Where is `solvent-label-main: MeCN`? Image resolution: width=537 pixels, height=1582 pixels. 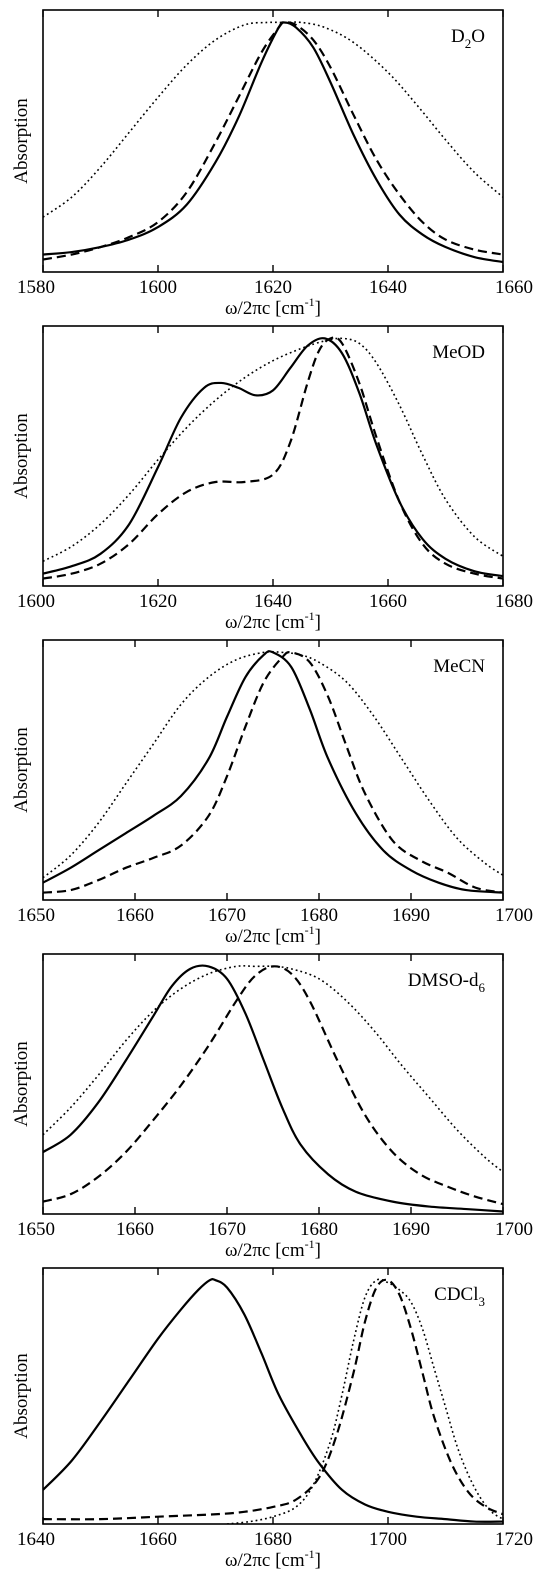 solvent-label-main: MeCN is located at coordinates (459, 666).